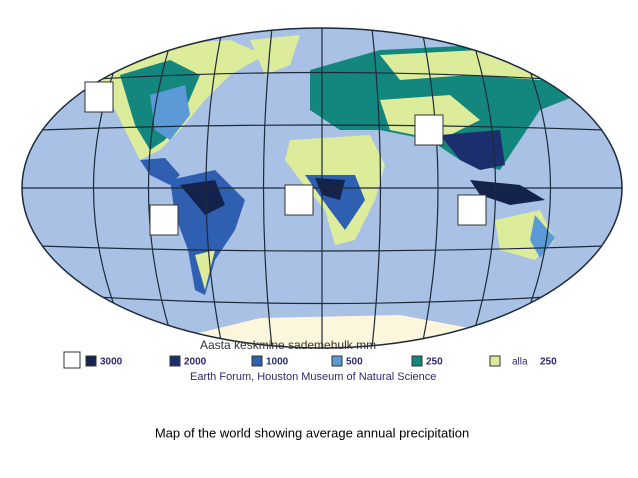 The height and width of the screenshot is (478, 638). Describe the element at coordinates (542, 236) in the screenshot. I see `australia-east` at that location.